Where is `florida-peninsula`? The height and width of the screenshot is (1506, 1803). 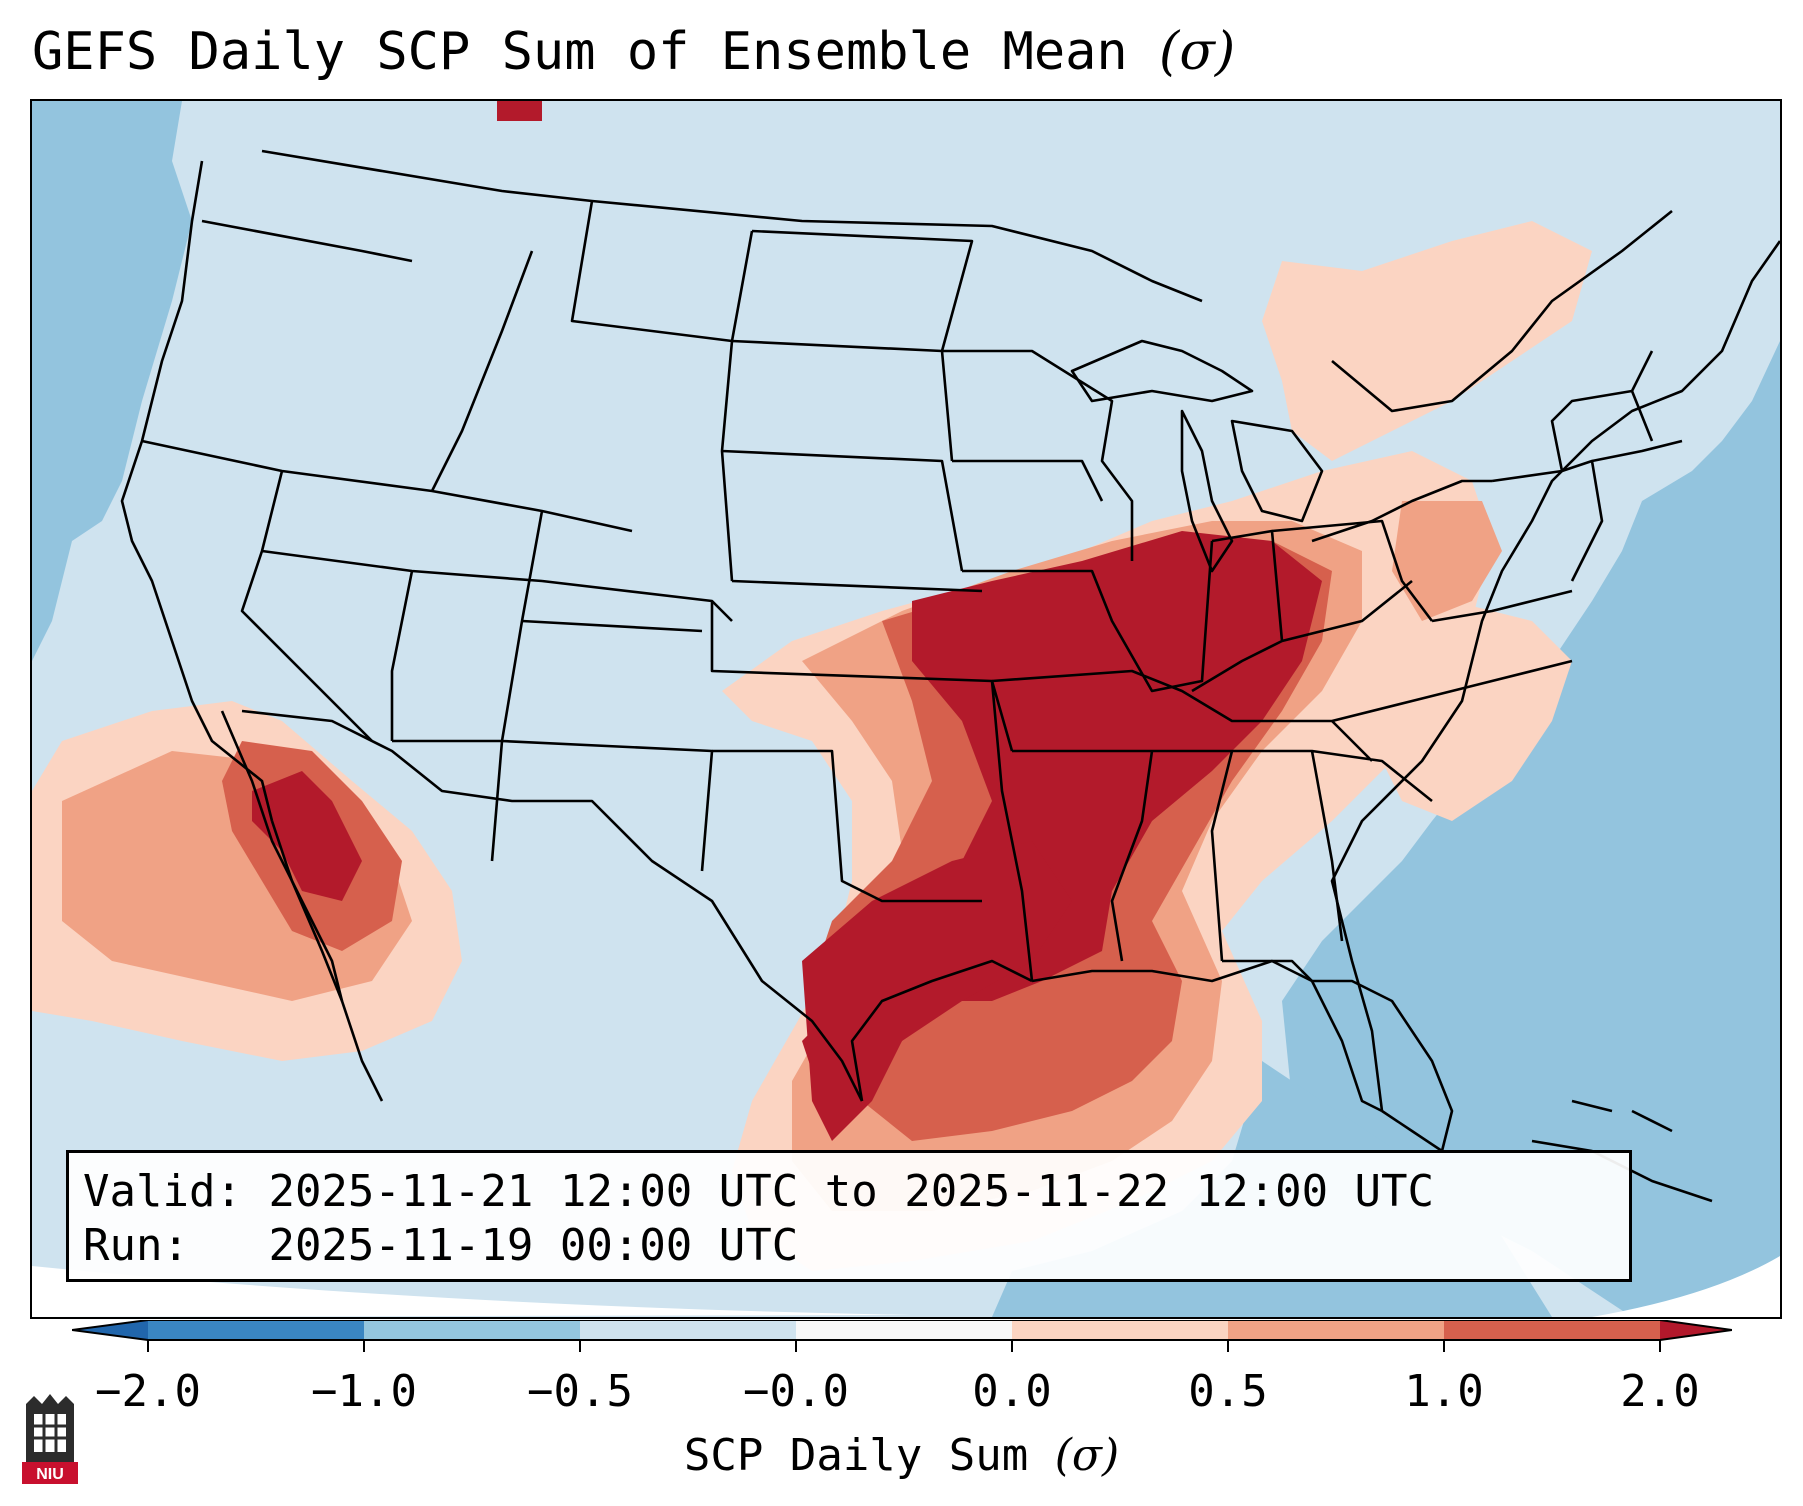
florida-peninsula is located at coordinates (1383, 1066).